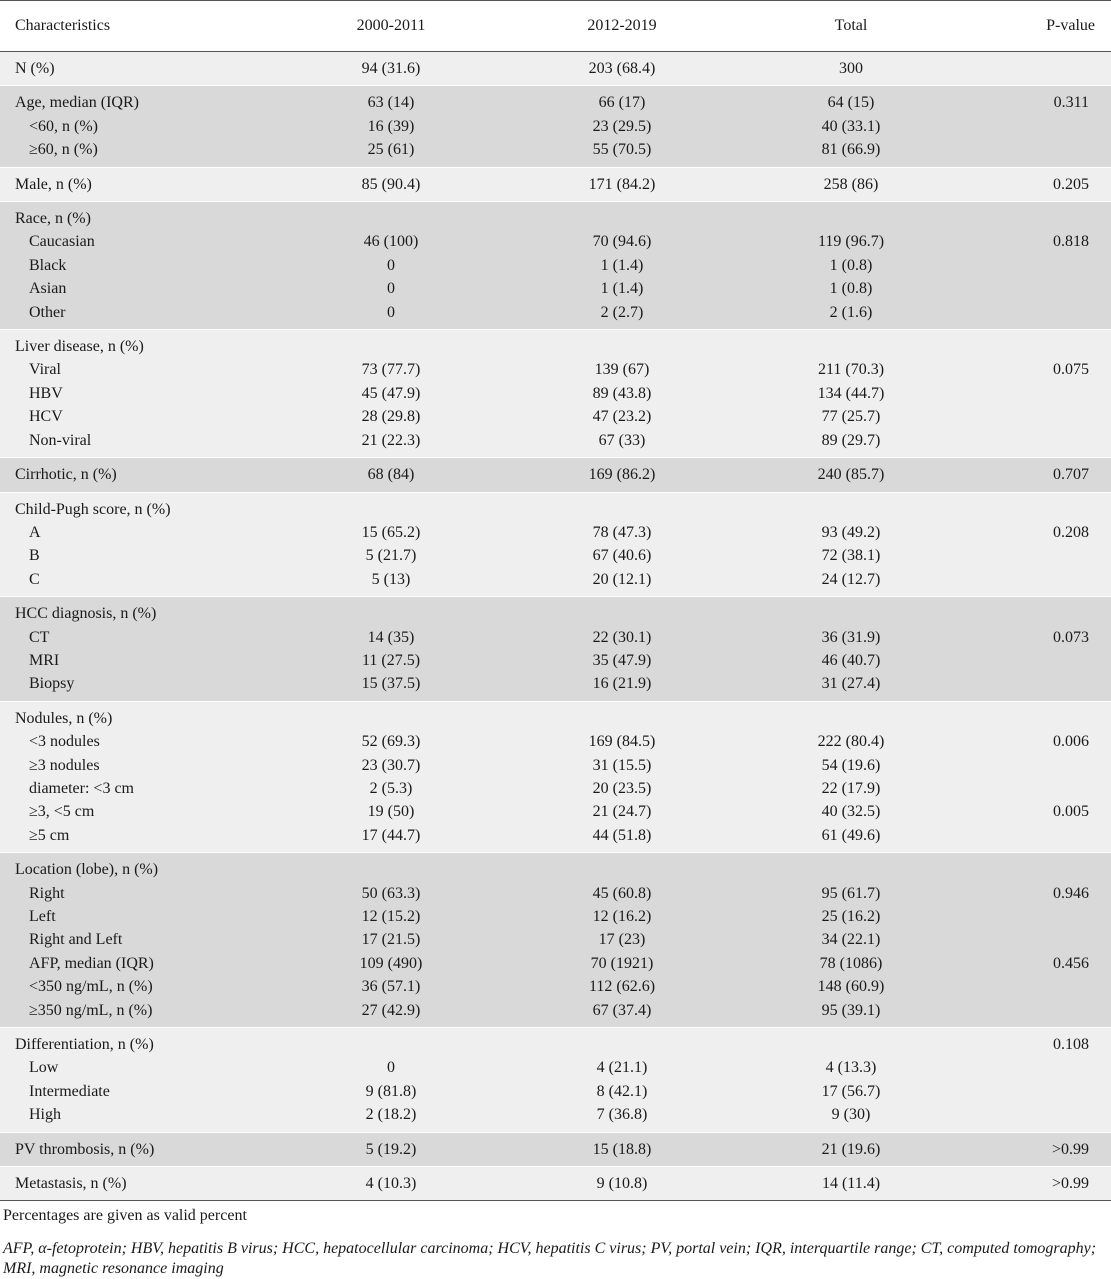  What do you see at coordinates (555, 68) in the screenshot?
I see `table-row: N (%) 94 (31.6) 203 (68.4) 300` at bounding box center [555, 68].